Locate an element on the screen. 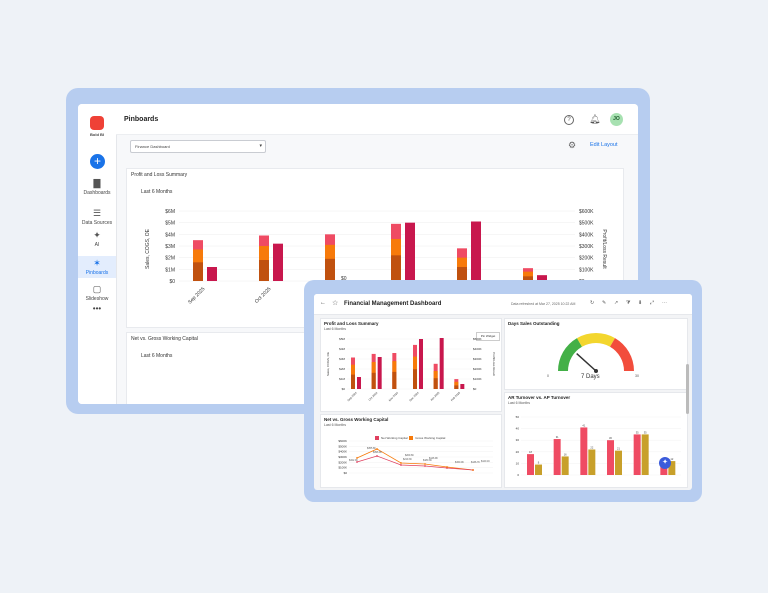 This screenshot has width=768, height=593. sidebar-item-label: Data Sources is located at coordinates (97, 223).